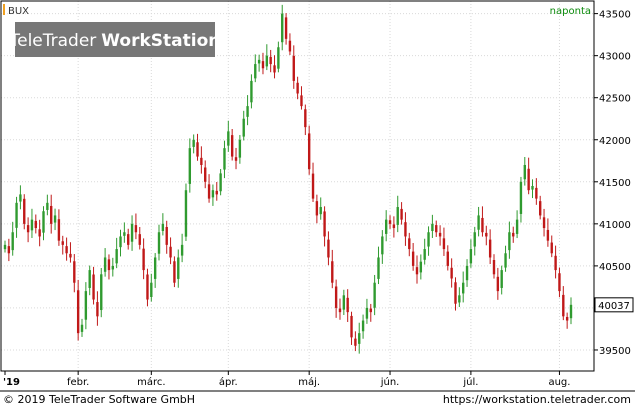  I want to click on x-tick-label: febr., so click(78, 382).